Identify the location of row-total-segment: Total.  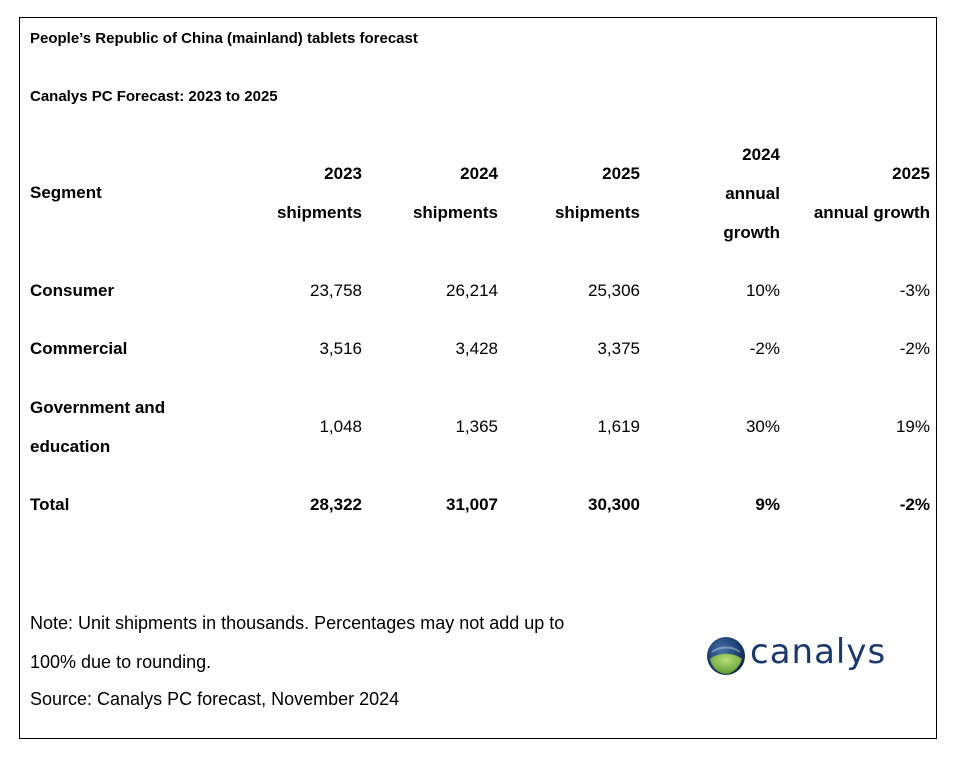
(50, 504).